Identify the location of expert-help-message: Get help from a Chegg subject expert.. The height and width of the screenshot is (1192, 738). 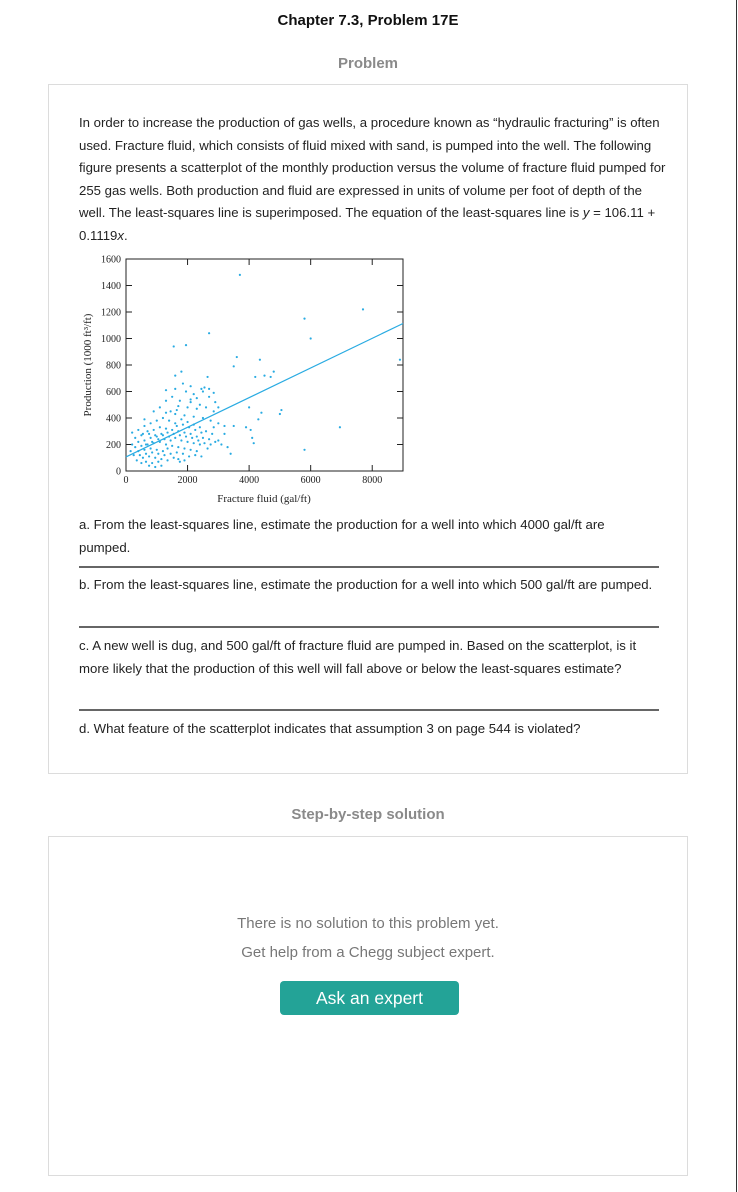
(368, 952).